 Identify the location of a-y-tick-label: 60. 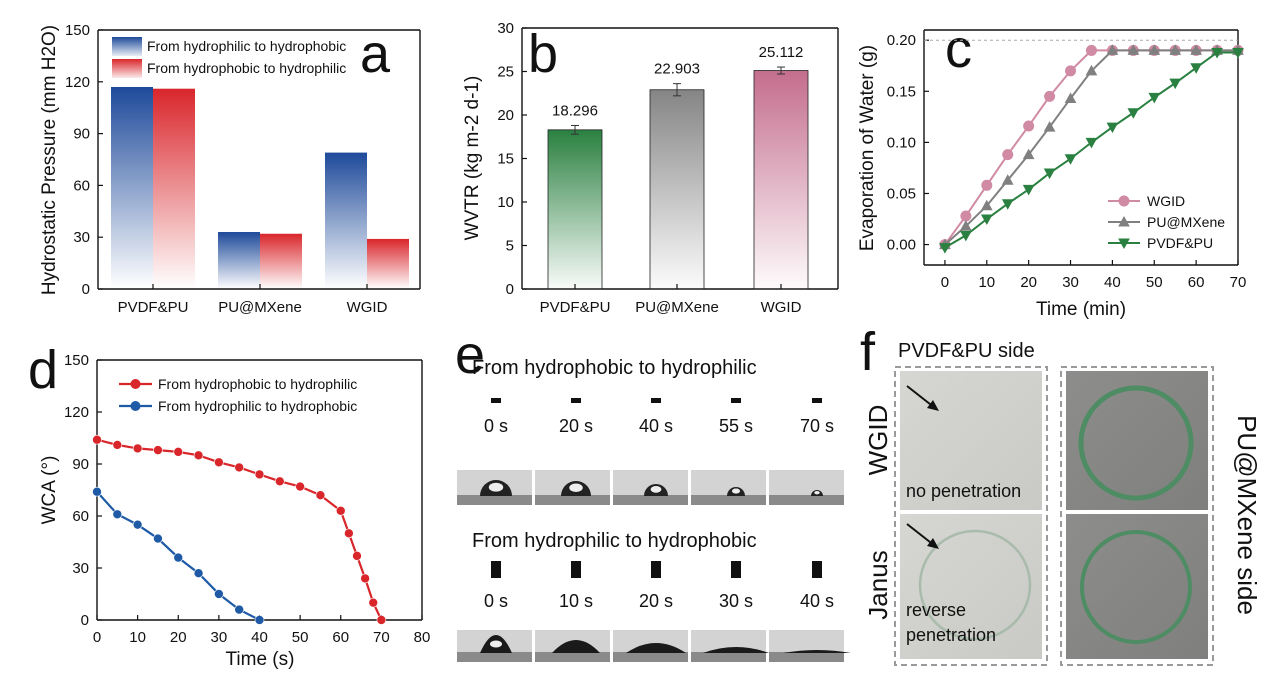
(81, 185).